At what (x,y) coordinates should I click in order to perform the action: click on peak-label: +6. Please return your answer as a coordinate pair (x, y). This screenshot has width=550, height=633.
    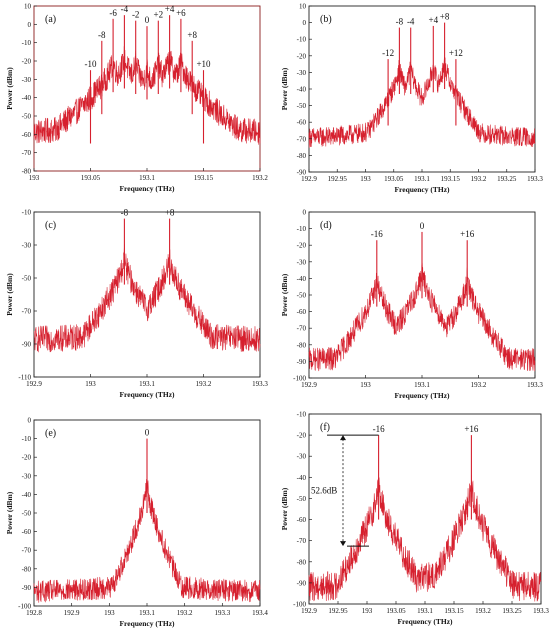
    Looking at the image, I should click on (181, 13).